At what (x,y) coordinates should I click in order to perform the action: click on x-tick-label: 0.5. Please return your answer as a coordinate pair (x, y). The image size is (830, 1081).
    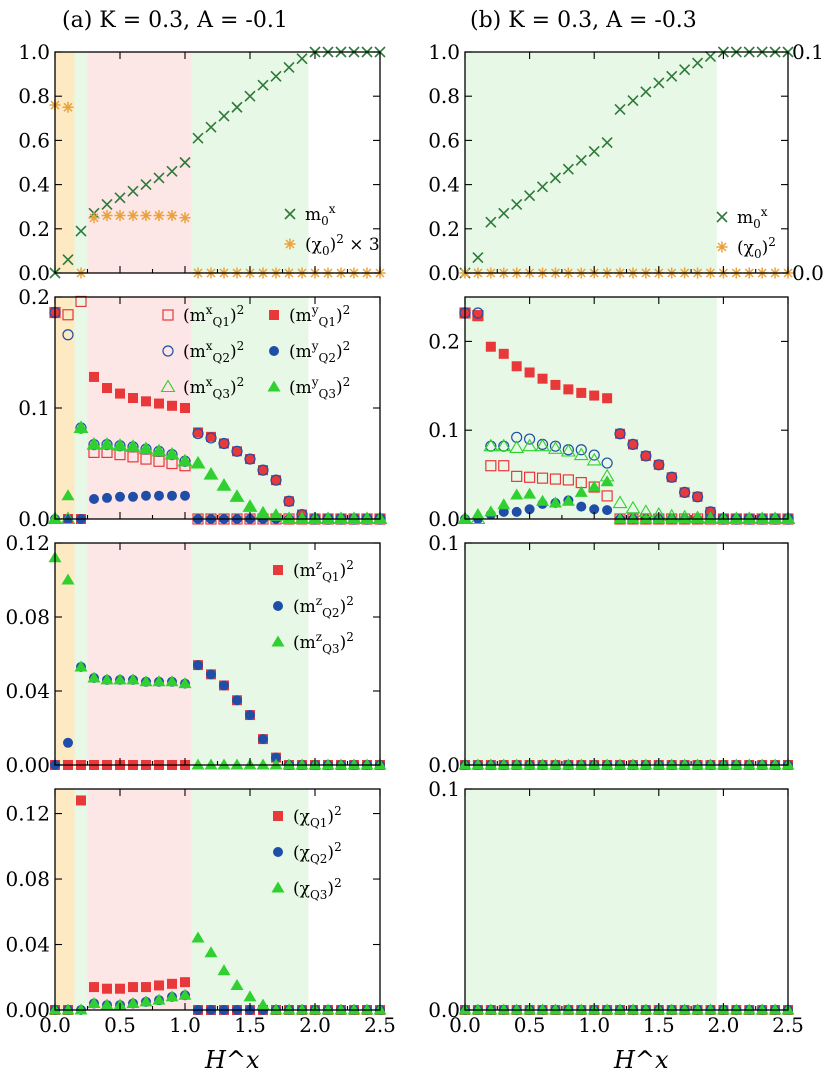
    Looking at the image, I should click on (120, 1025).